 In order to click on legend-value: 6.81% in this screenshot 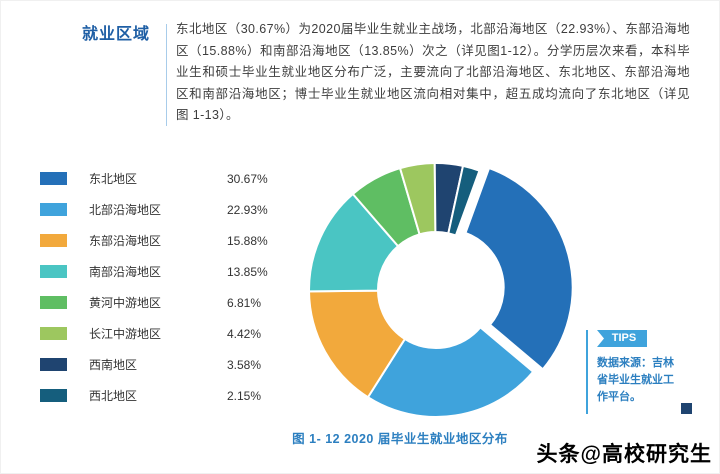, I will do `click(244, 302)`.